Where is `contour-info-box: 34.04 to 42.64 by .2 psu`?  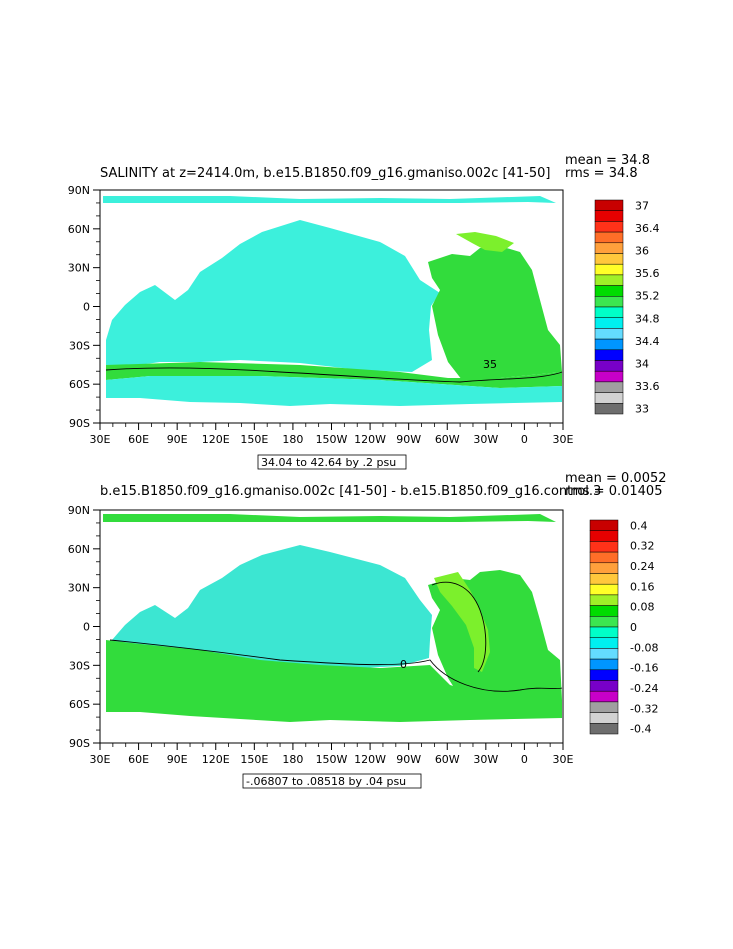
contour-info-box: 34.04 to 42.64 by .2 psu is located at coordinates (332, 462).